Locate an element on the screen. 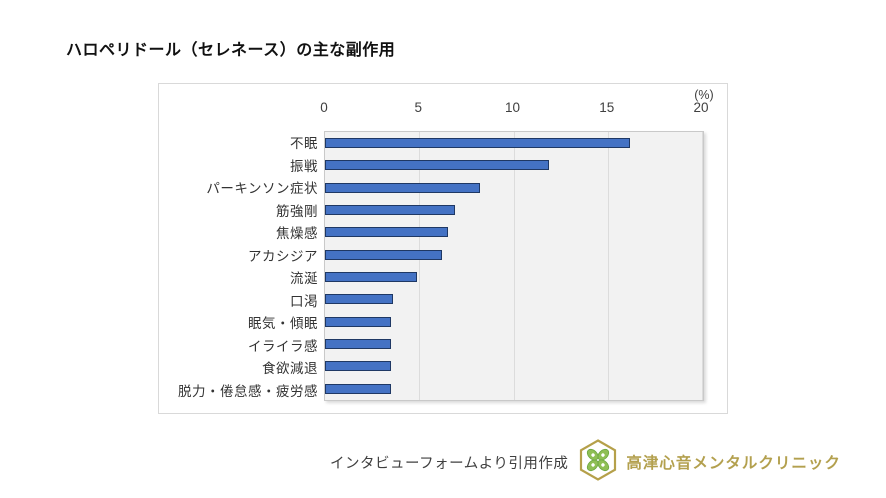  x-tick-label: 15 is located at coordinates (607, 107).